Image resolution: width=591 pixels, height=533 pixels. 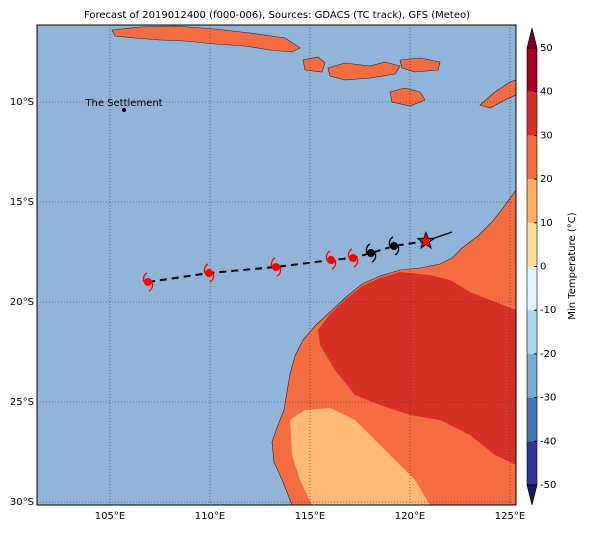 What do you see at coordinates (546, 48) in the screenshot?
I see `colorbar-tick-label: 50` at bounding box center [546, 48].